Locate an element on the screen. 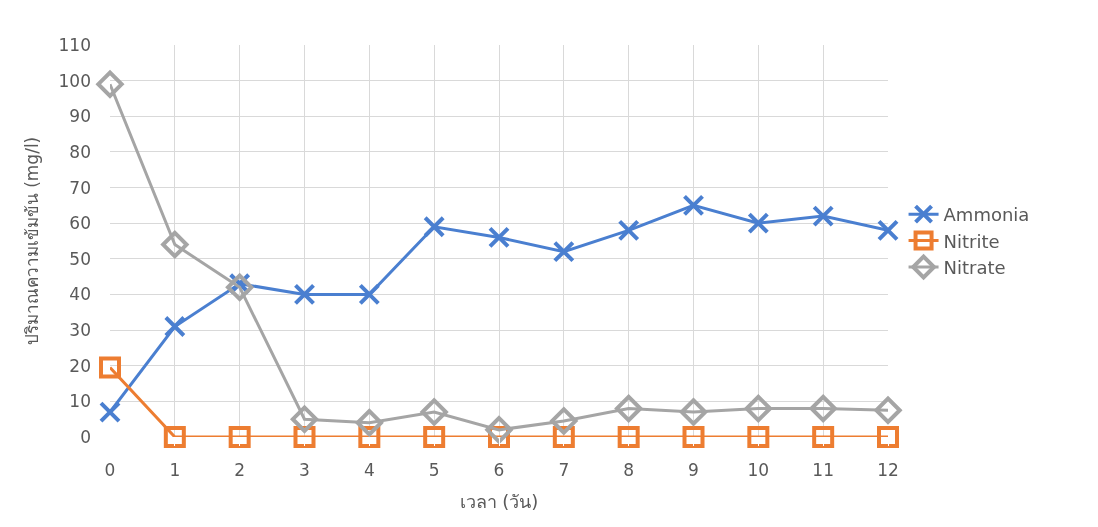 Image resolution: width=1098 pixels, height=527 pixels. y-tick-label: 110 is located at coordinates (74, 44).